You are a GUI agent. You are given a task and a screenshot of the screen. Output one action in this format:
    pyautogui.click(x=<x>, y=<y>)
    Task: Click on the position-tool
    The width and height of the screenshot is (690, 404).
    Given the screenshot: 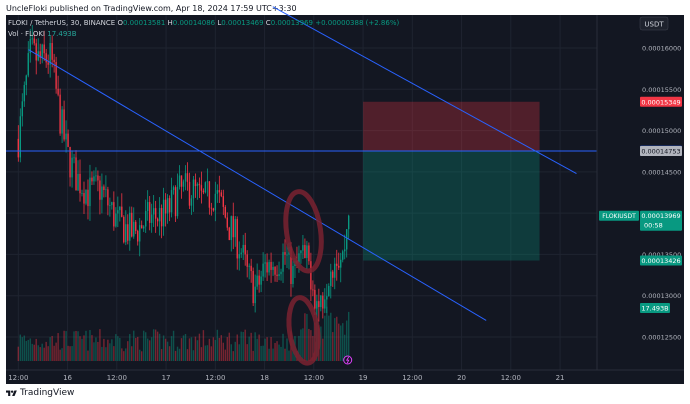 What is the action you would take?
    pyautogui.click(x=451, y=181)
    